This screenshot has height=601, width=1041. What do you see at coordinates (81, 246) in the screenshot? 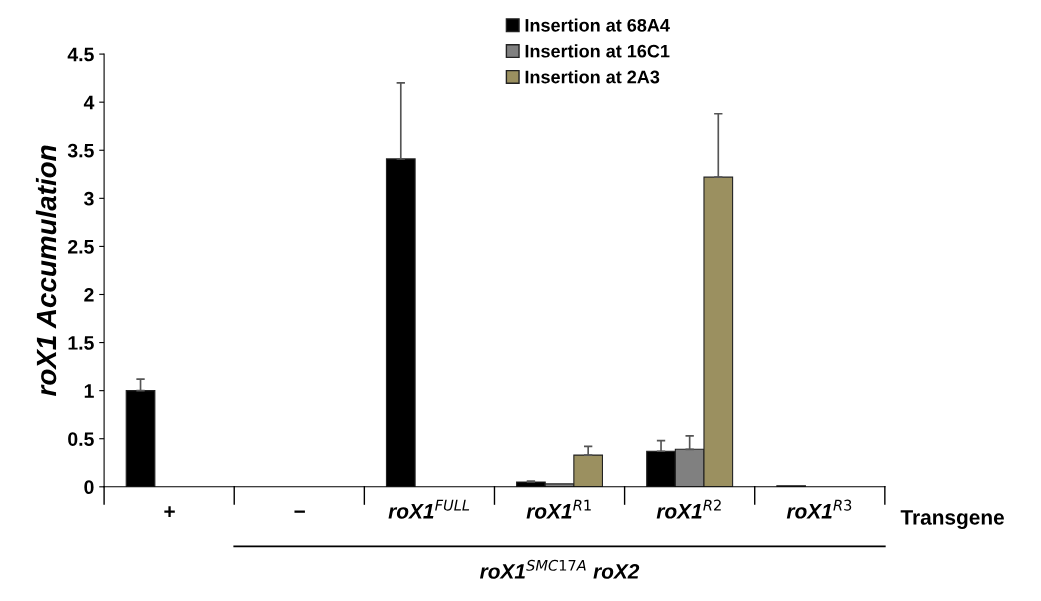
I see `y-tick-label: 2.5` at bounding box center [81, 246].